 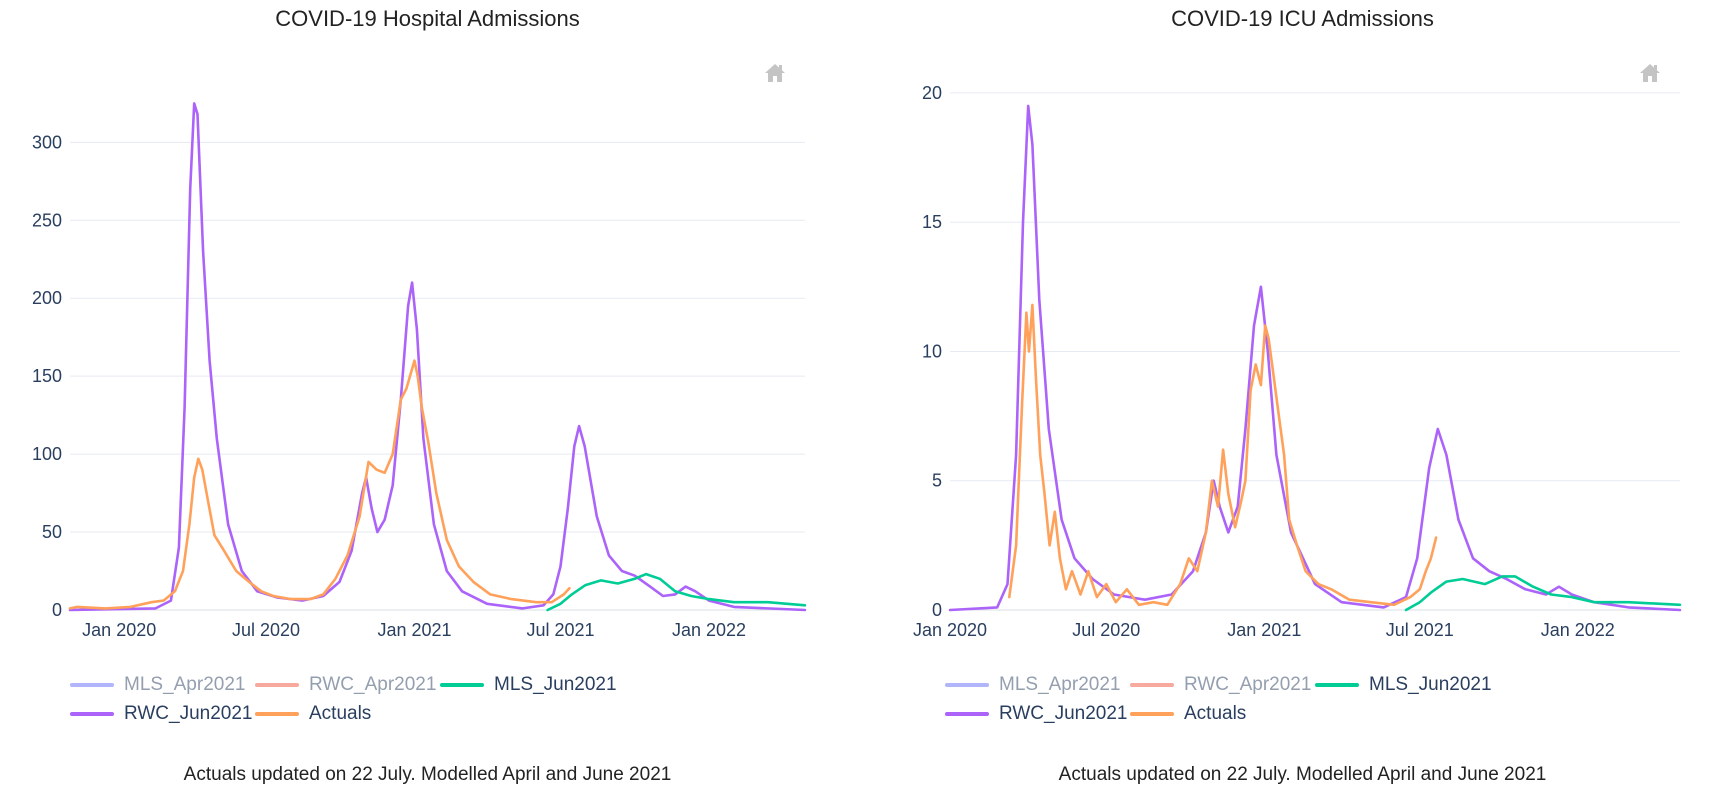 I want to click on chart-title: COVID-19 ICU Admissions, so click(x=1302, y=18).